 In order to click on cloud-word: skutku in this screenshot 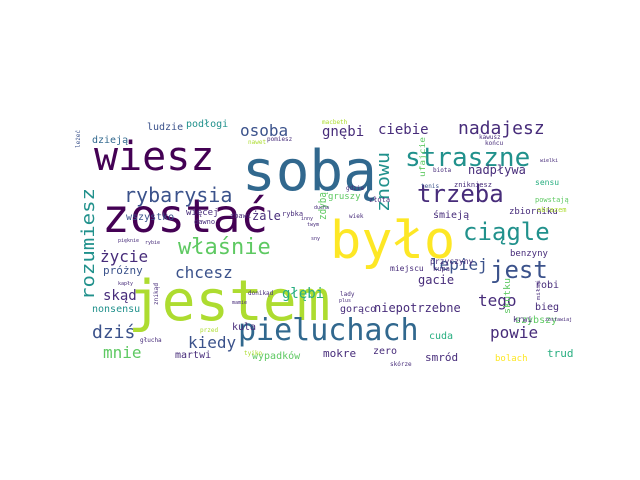, I will do `click(508, 296)`.